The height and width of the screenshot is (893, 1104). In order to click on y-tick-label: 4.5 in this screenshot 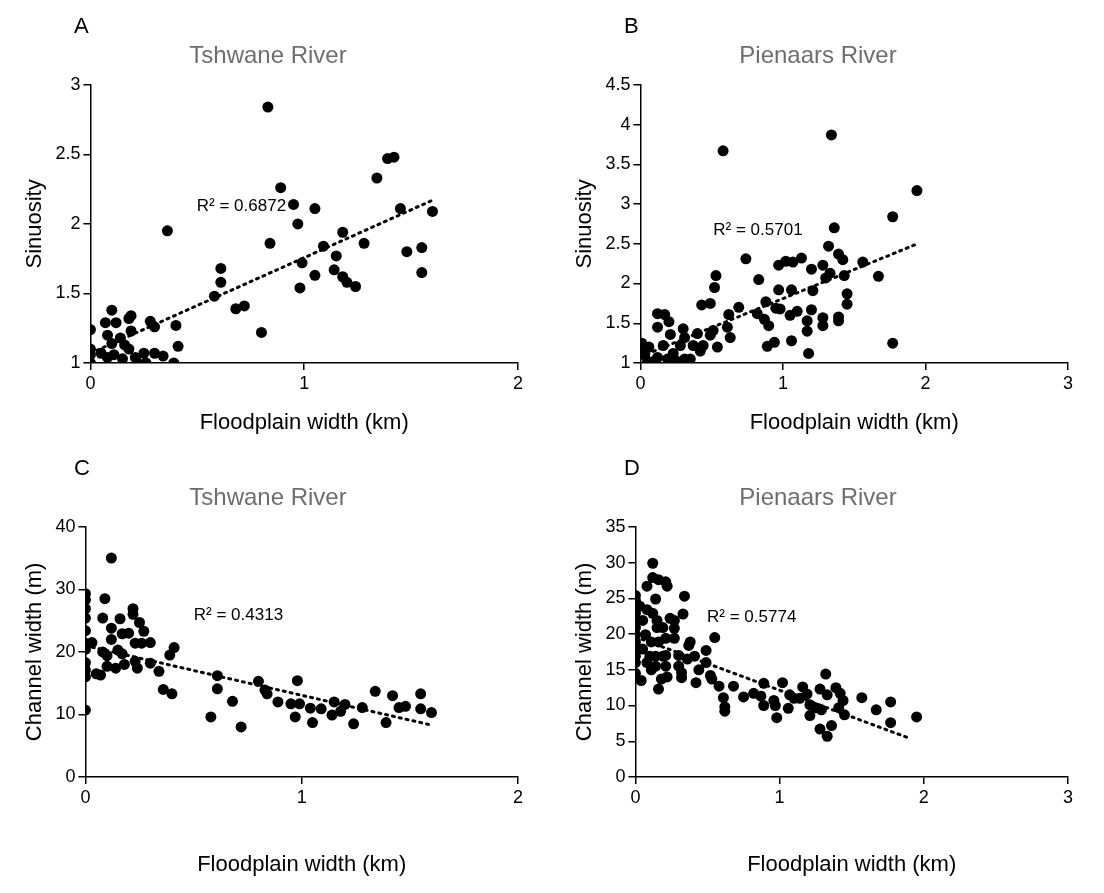, I will do `click(618, 83)`.